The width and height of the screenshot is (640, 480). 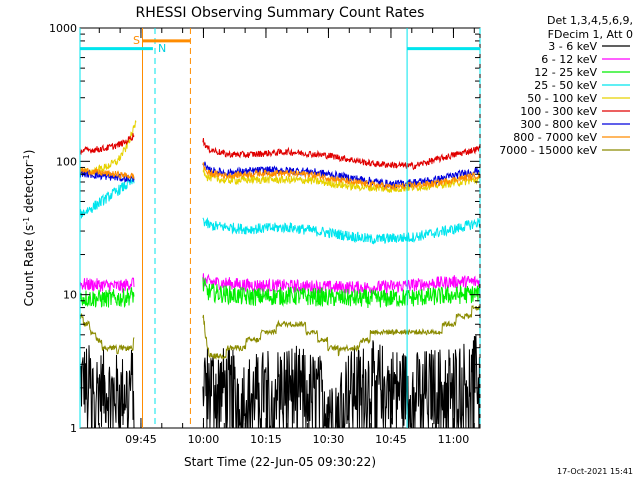 What do you see at coordinates (555, 137) in the screenshot?
I see `legend-label: 800 - 7000 keV` at bounding box center [555, 137].